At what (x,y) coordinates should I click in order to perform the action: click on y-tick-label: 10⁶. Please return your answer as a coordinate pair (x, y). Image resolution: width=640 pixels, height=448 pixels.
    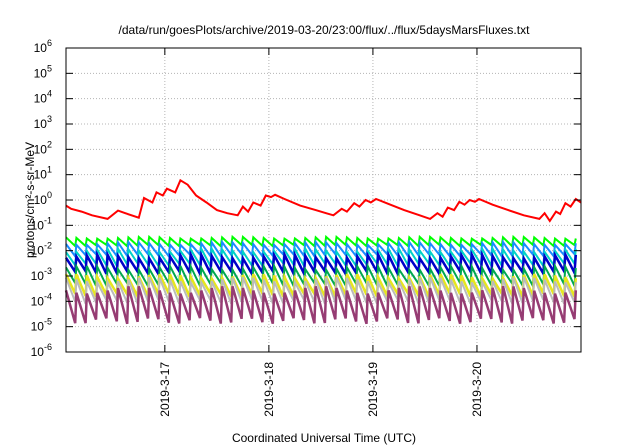
    Looking at the image, I should click on (43, 46).